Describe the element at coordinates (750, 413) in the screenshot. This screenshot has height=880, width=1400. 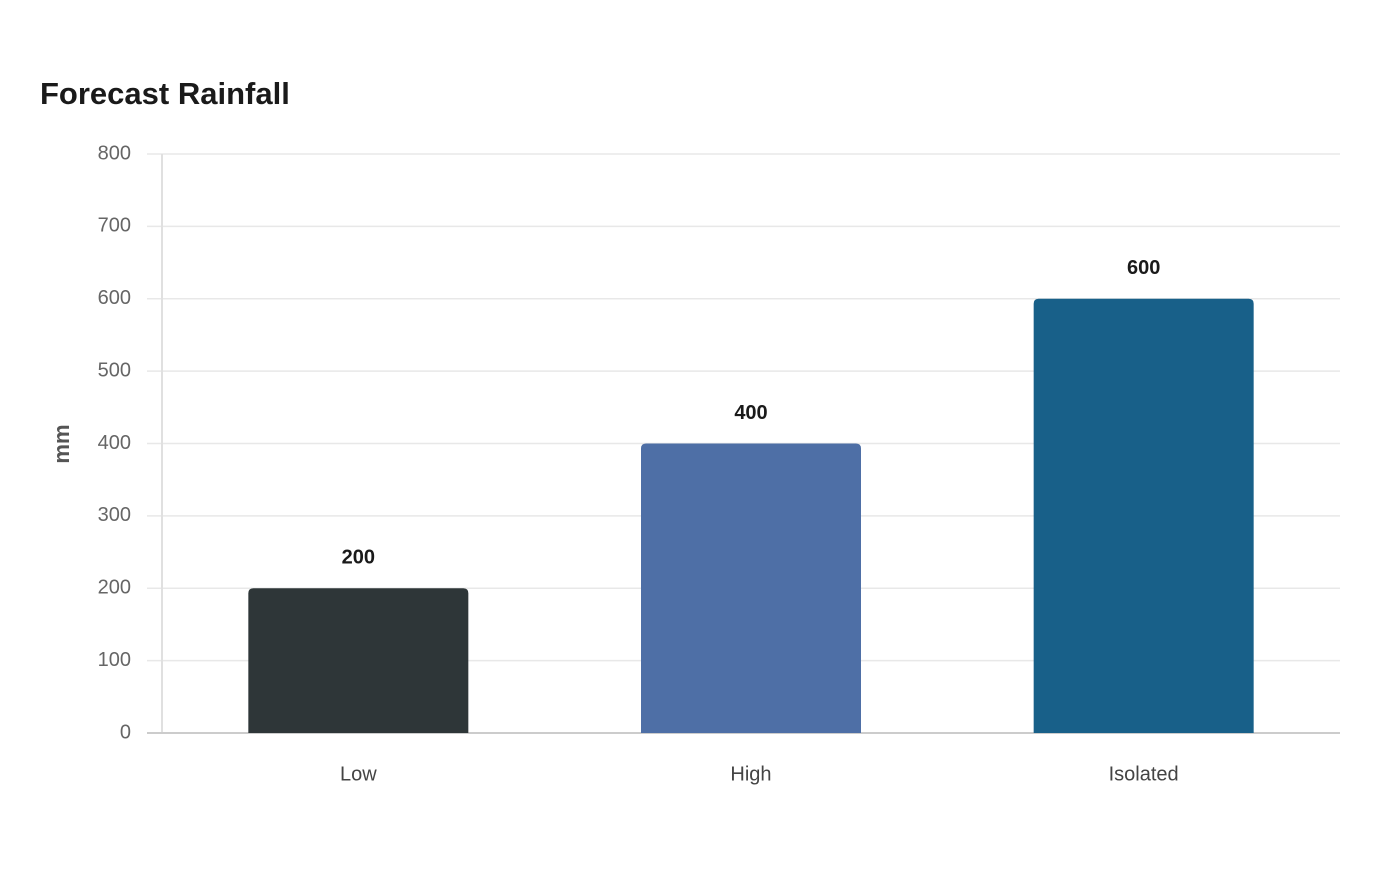
I see `data-label: 400` at that location.